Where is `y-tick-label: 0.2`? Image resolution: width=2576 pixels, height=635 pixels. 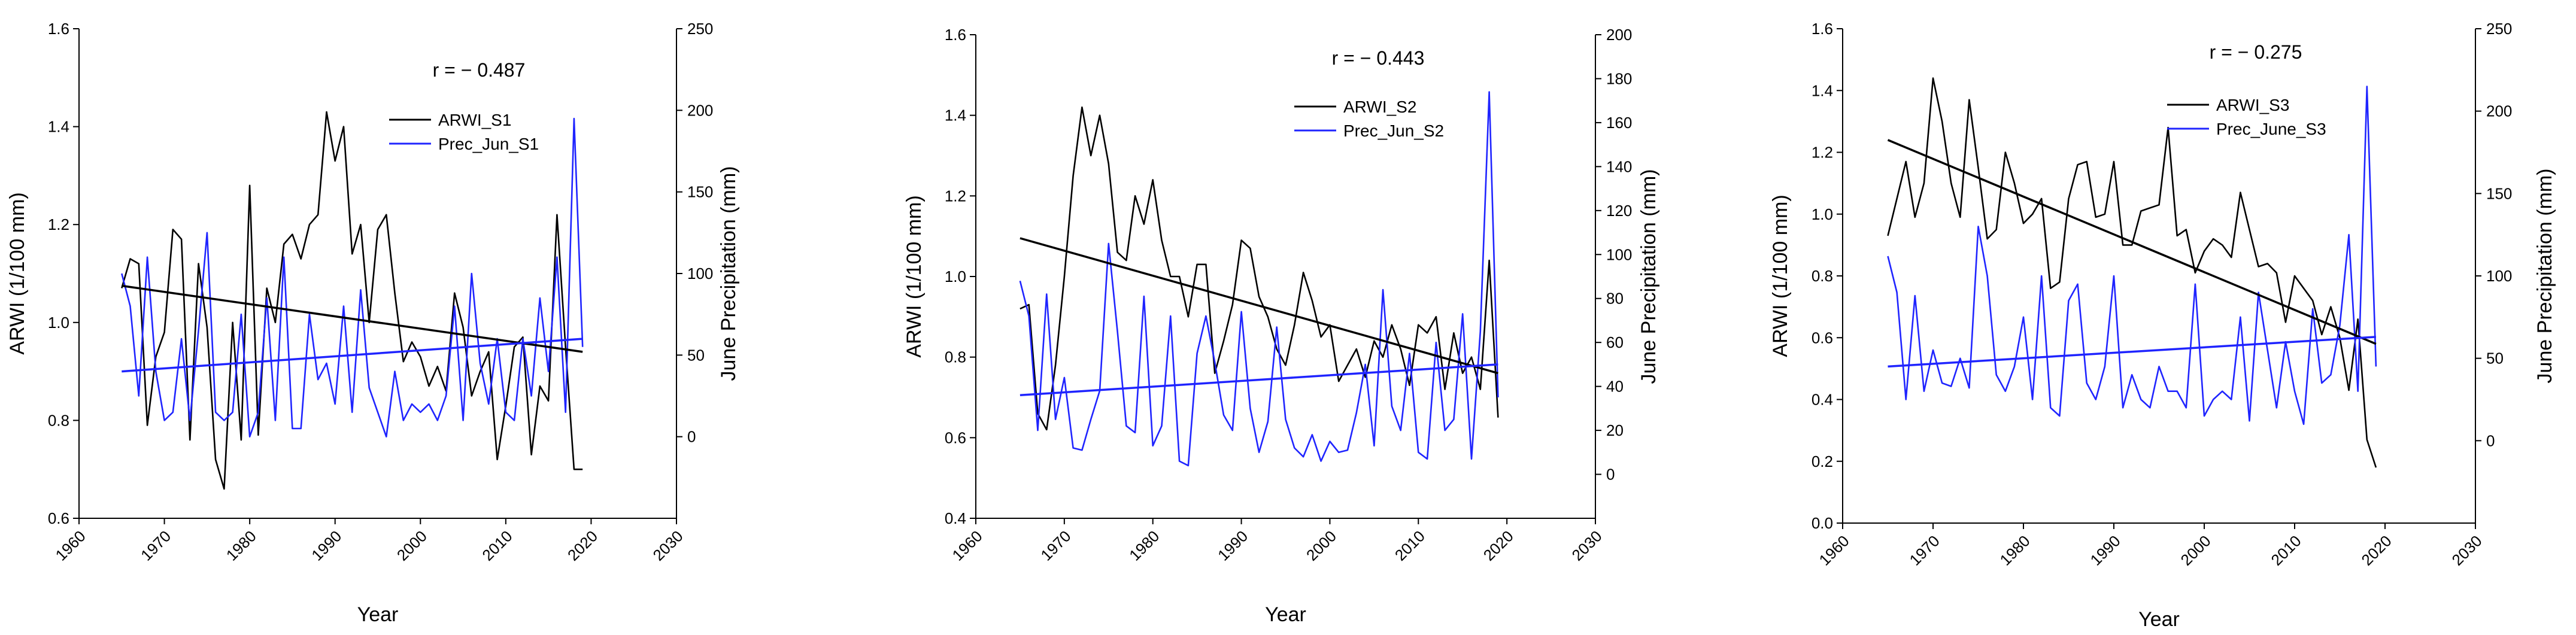 y-tick-label: 0.2 is located at coordinates (1822, 461).